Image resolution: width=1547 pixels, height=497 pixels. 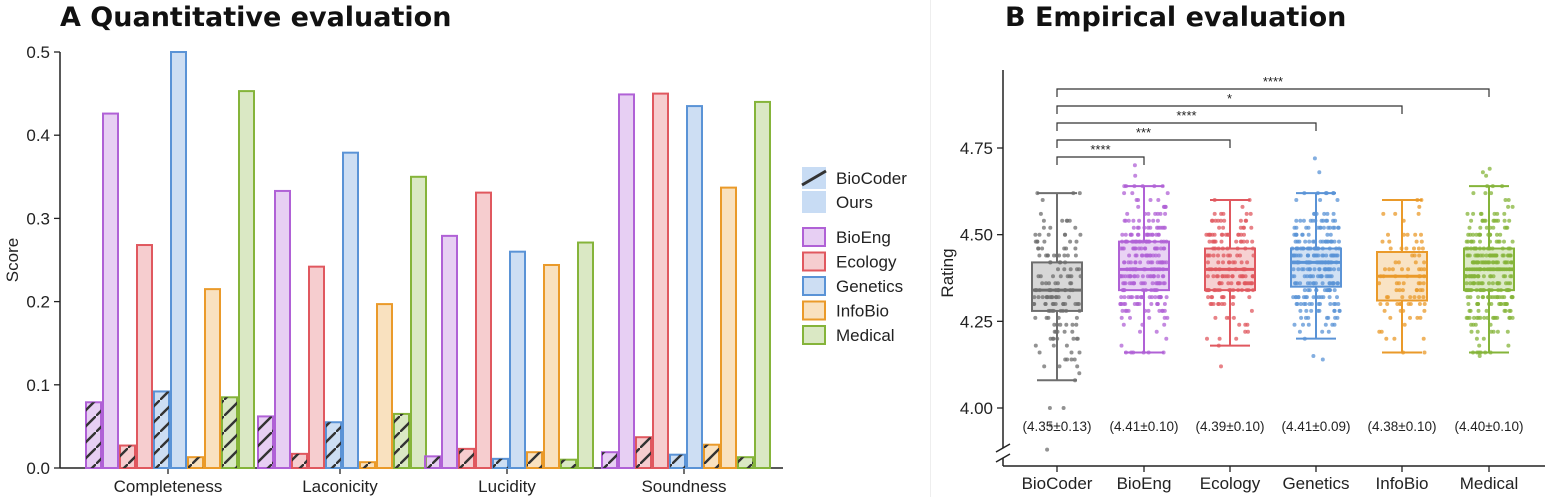 I want to click on y-tick-label: 0.3, so click(x=38, y=218).